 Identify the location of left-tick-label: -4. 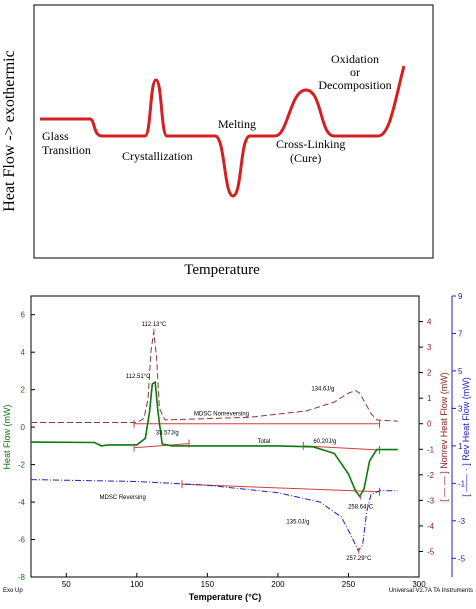
(22, 502).